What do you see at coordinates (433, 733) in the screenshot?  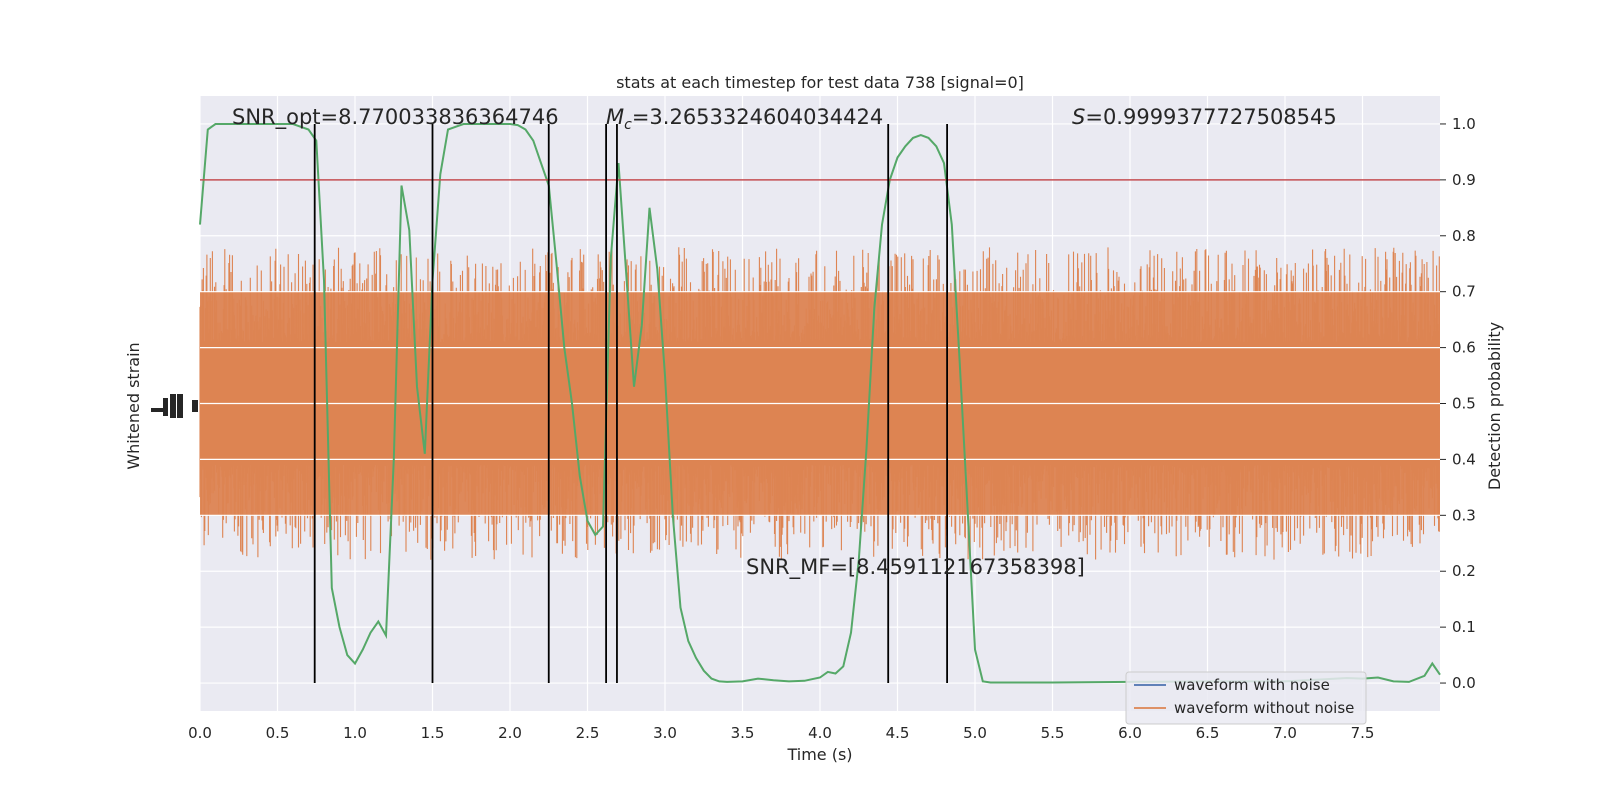 I see `x-tick-label: 1.5` at bounding box center [433, 733].